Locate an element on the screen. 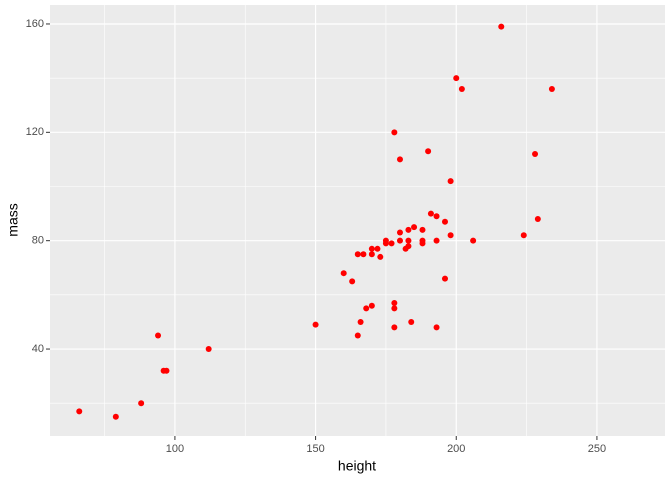 This screenshot has height=485, width=672. y-tick-label: 40 is located at coordinates (38, 349).